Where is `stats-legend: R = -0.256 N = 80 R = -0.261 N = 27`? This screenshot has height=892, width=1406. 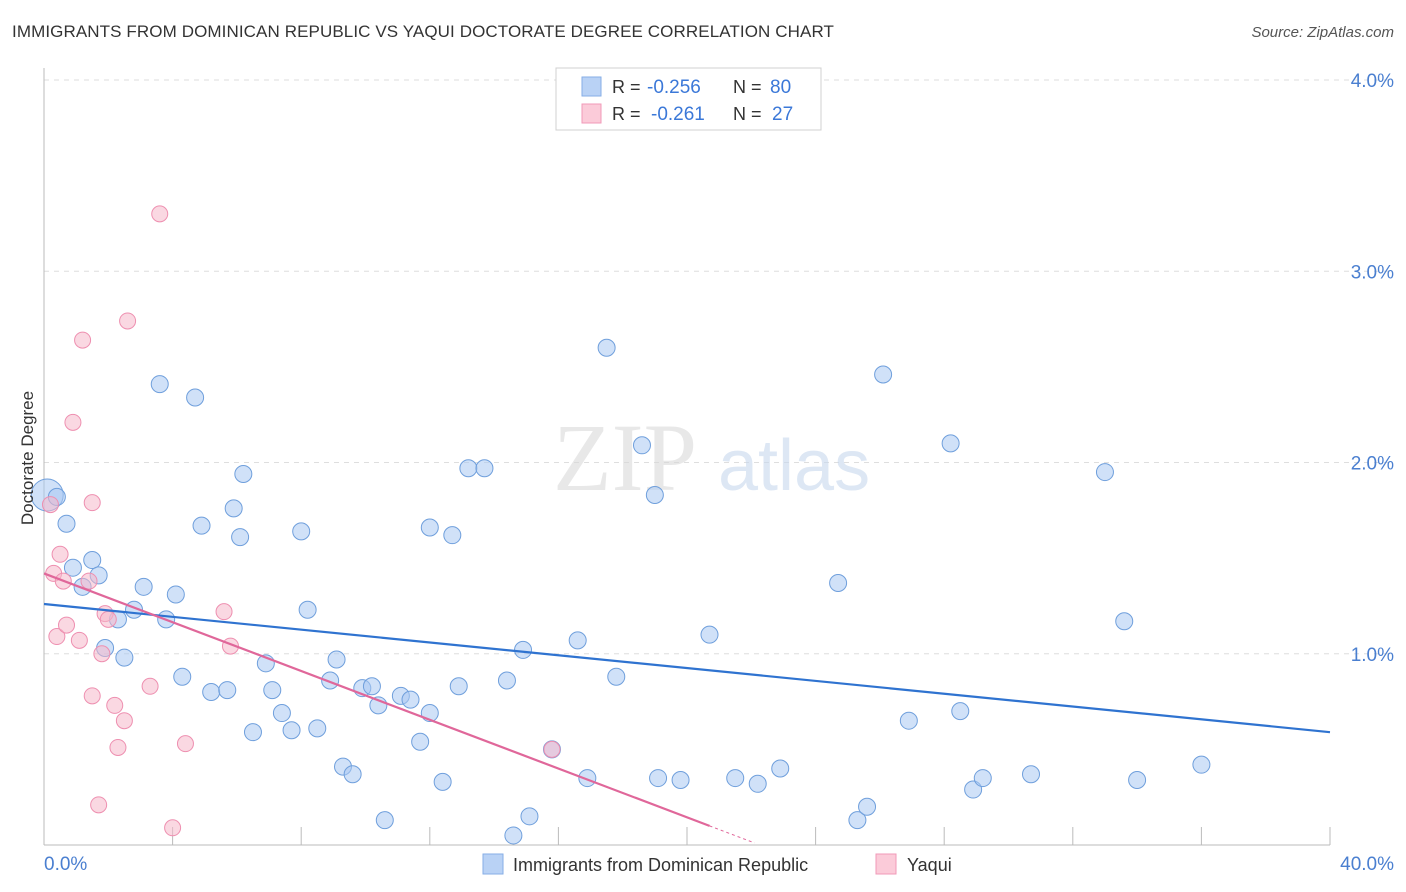 stats-legend: R = -0.256 N = 80 R = -0.261 N = 27 is located at coordinates (688, 99).